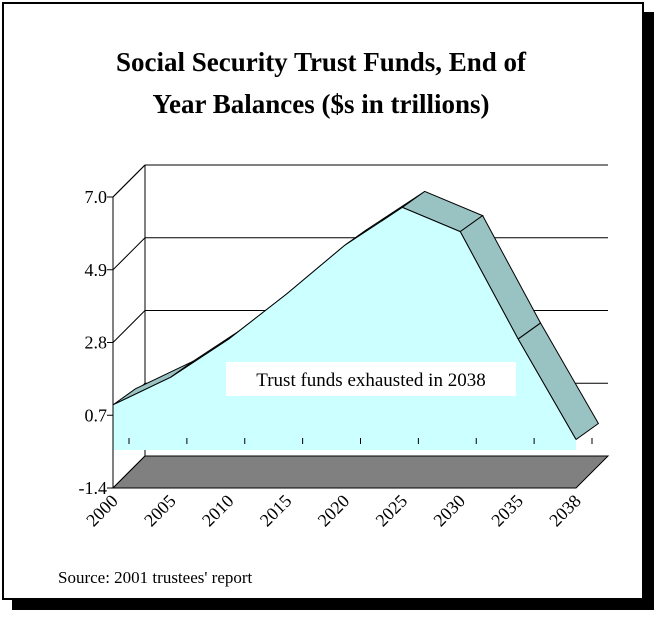 This screenshot has width=660, height=625. What do you see at coordinates (507, 511) in the screenshot?
I see `x-tick-label: 2035` at bounding box center [507, 511].